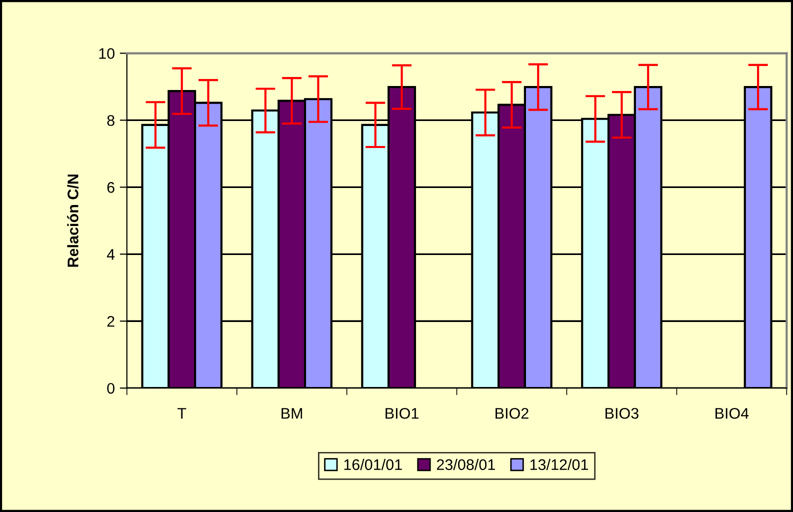  I want to click on y-tick-label: 8, so click(110, 120).